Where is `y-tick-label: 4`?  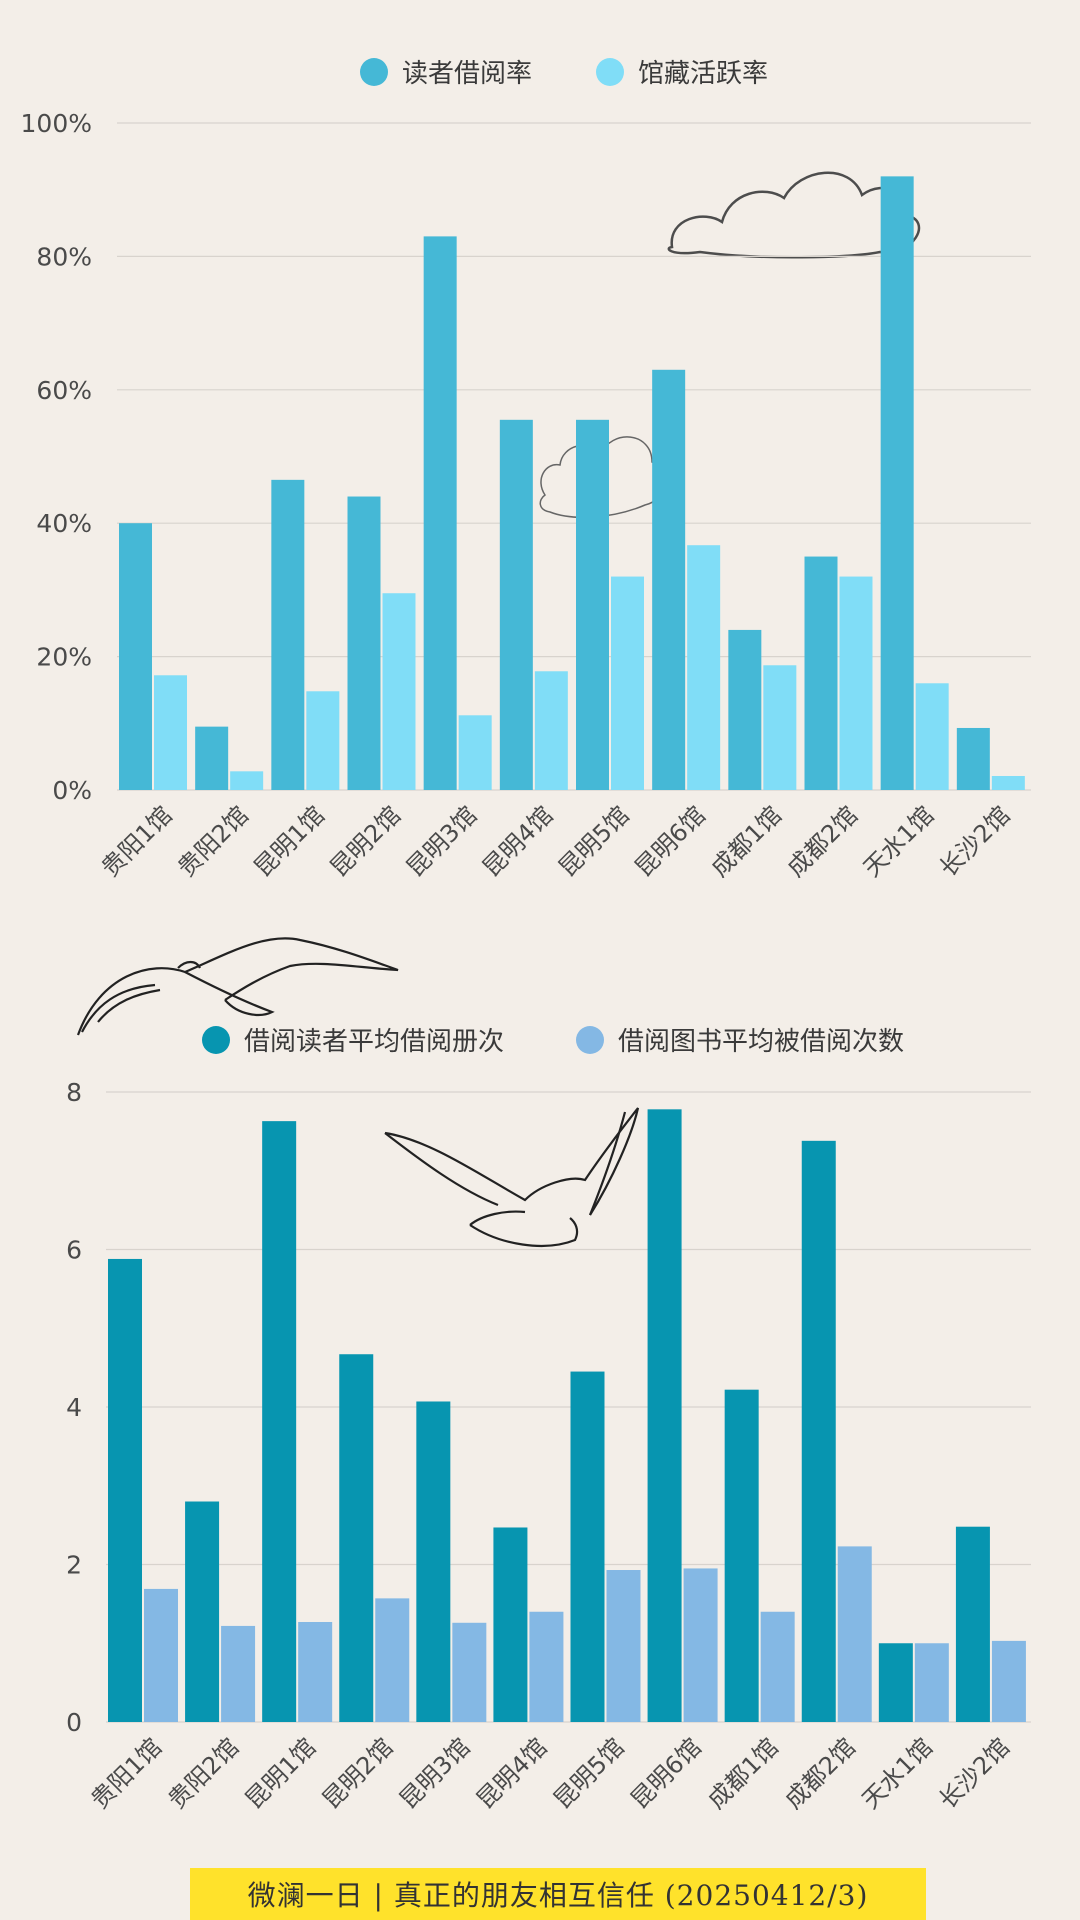
y-tick-label: 4 is located at coordinates (74, 1407).